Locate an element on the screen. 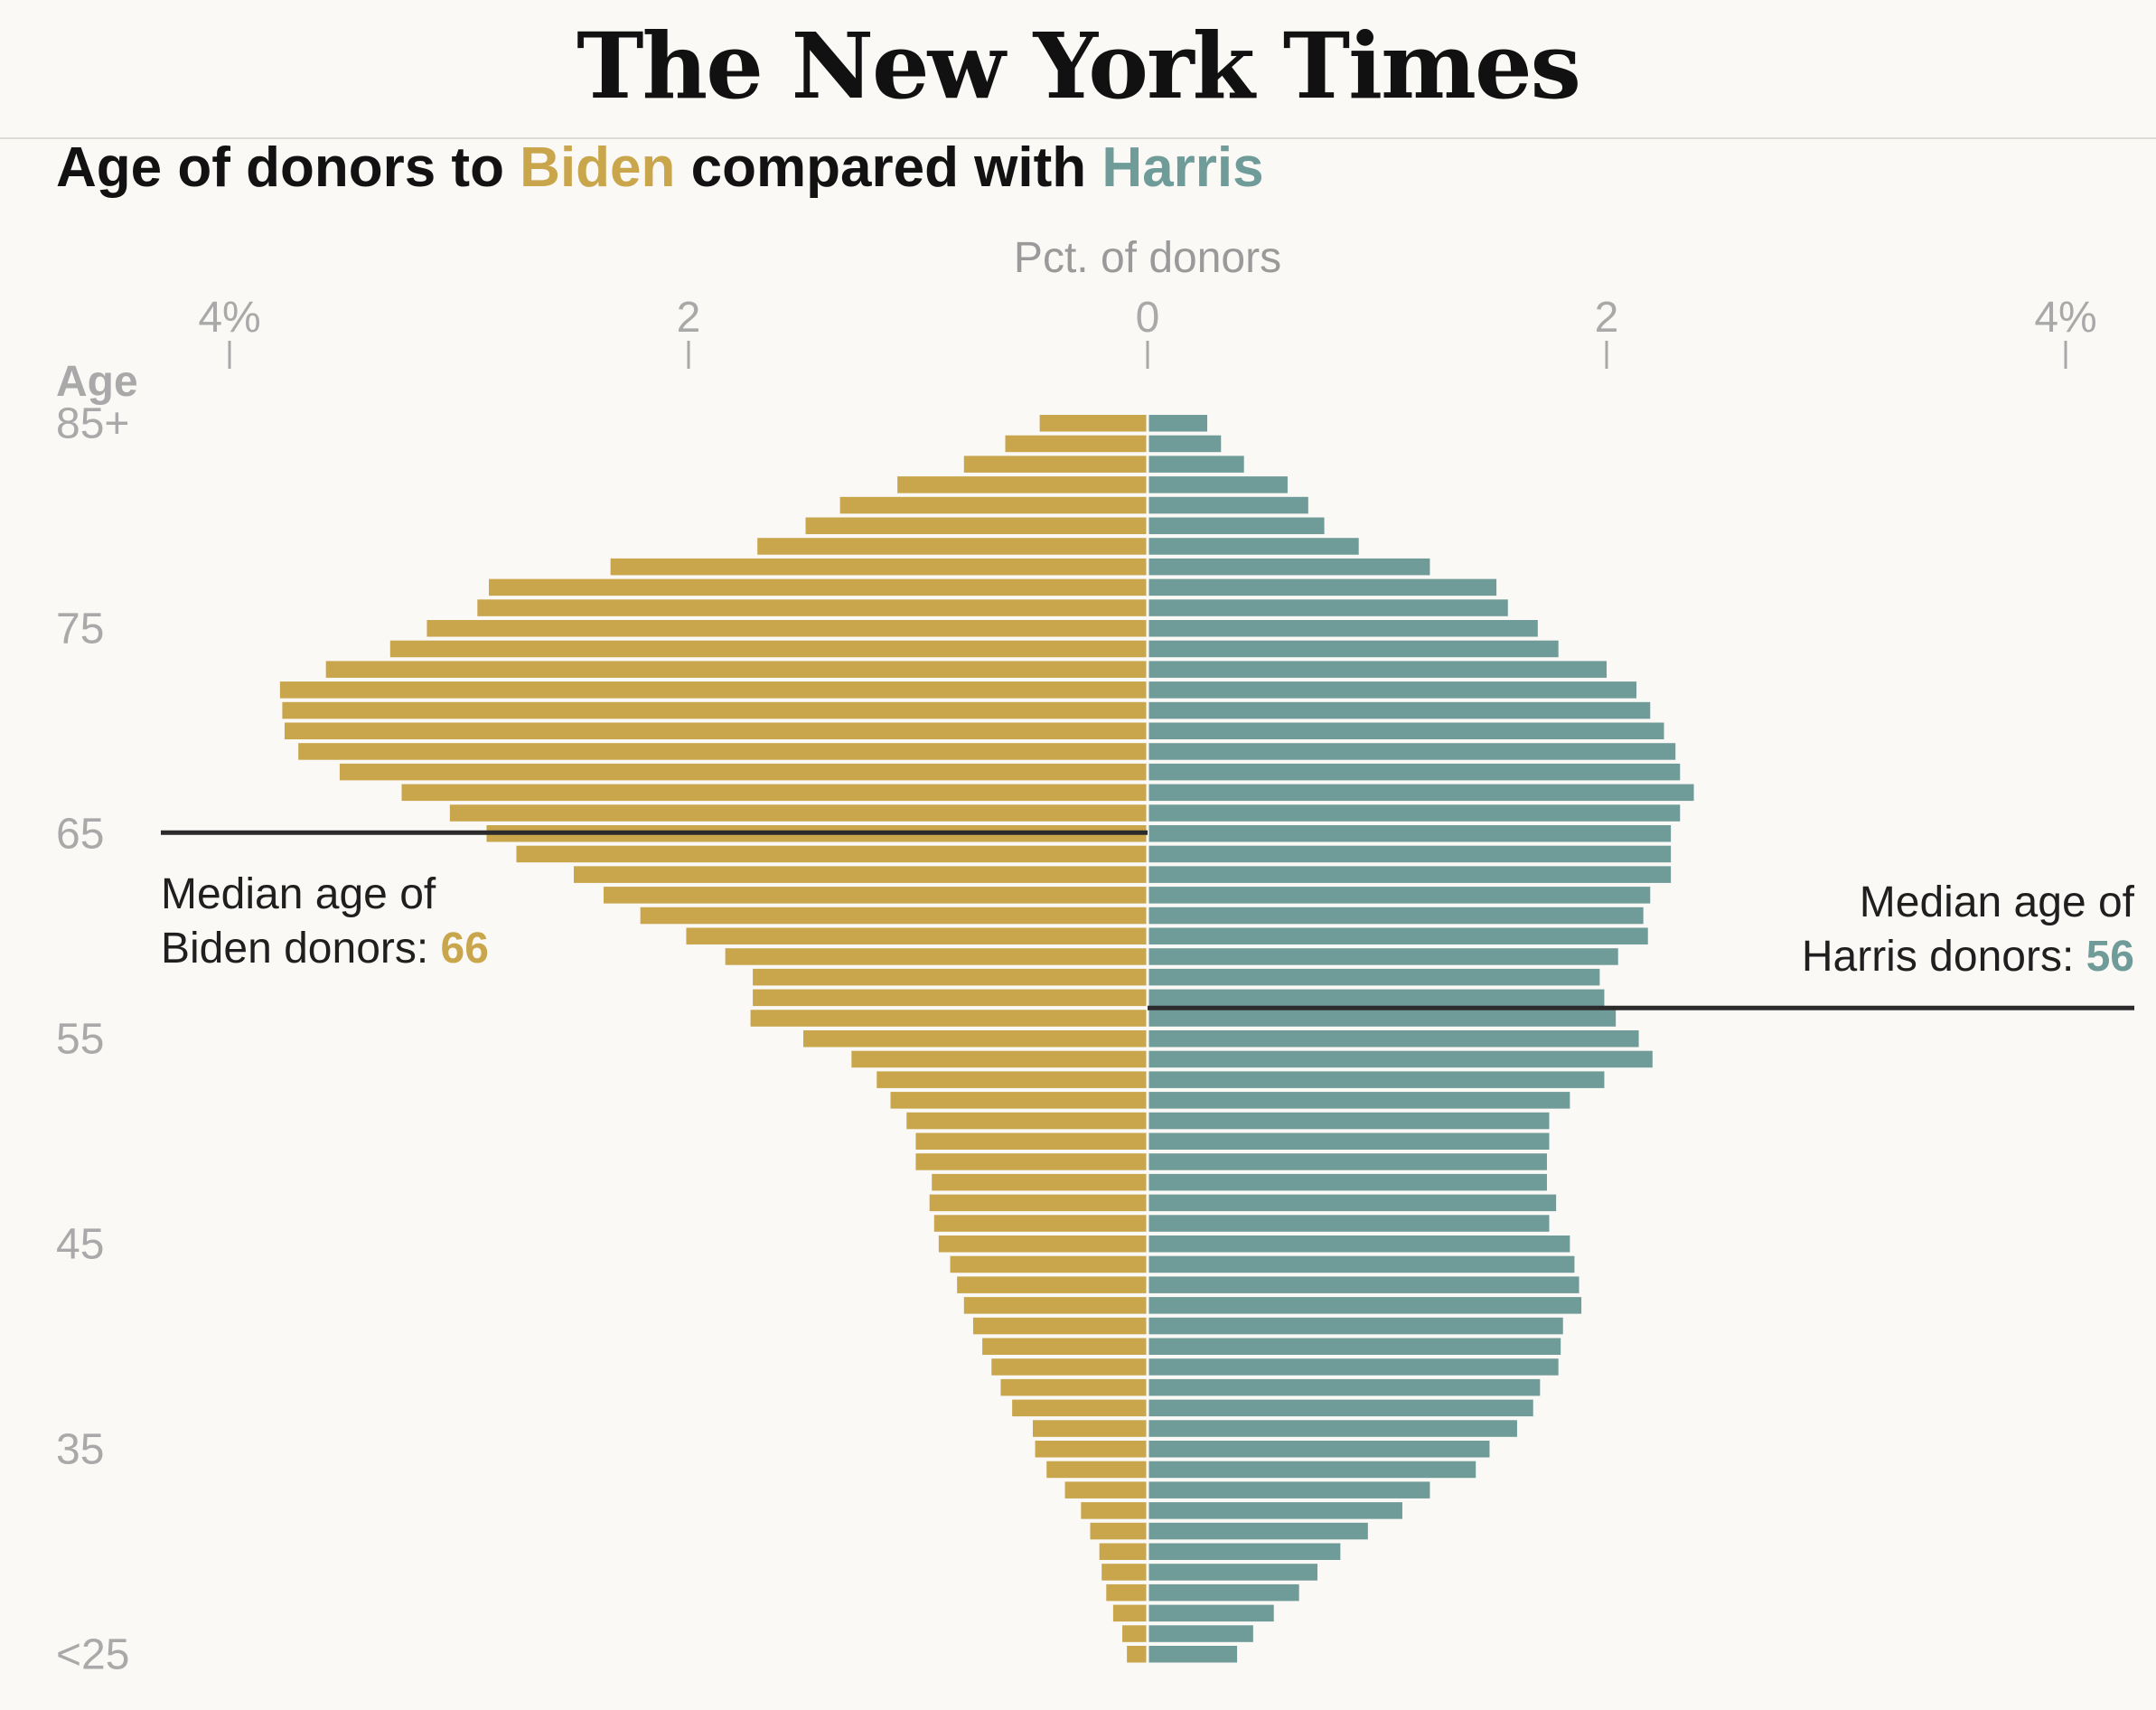 This screenshot has width=2156, height=1710. x-tick-label: 0 is located at coordinates (1148, 318).